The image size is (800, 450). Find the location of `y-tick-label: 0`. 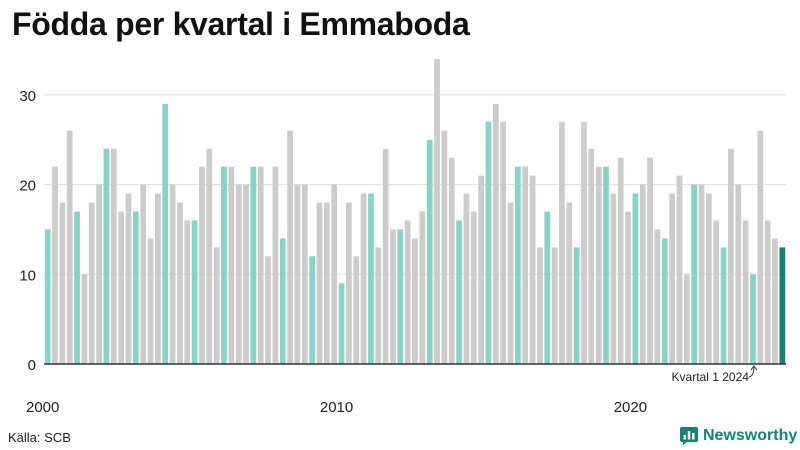

y-tick-label: 0 is located at coordinates (32, 365).